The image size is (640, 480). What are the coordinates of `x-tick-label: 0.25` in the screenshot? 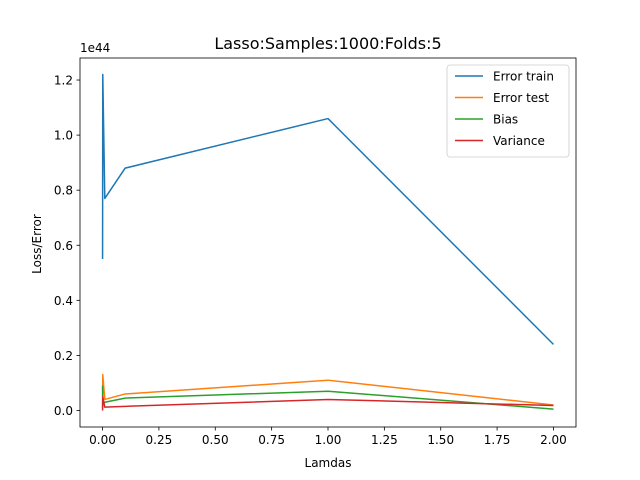 It's located at (159, 440).